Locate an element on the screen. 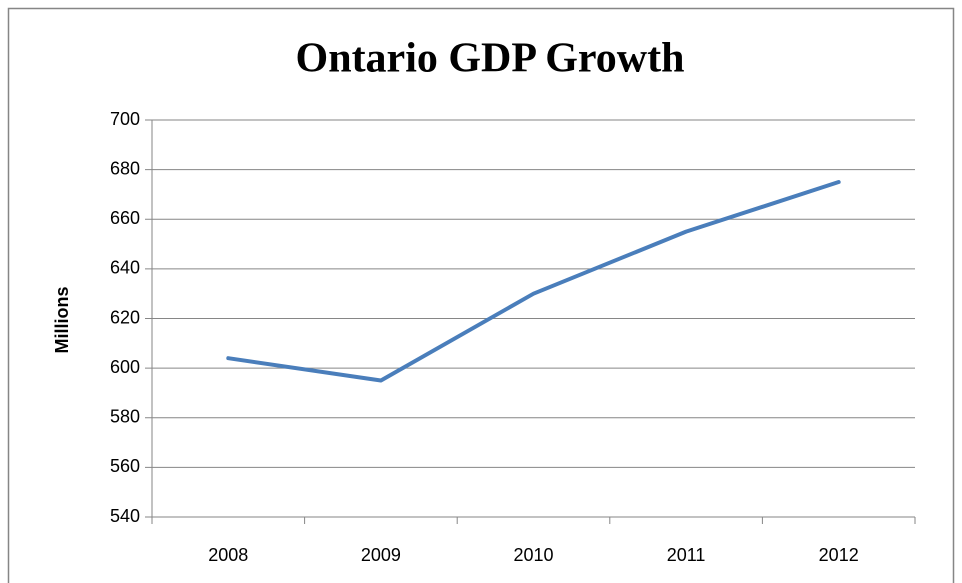 This screenshot has height=583, width=962. x-tick-label: 2010 is located at coordinates (533, 555).